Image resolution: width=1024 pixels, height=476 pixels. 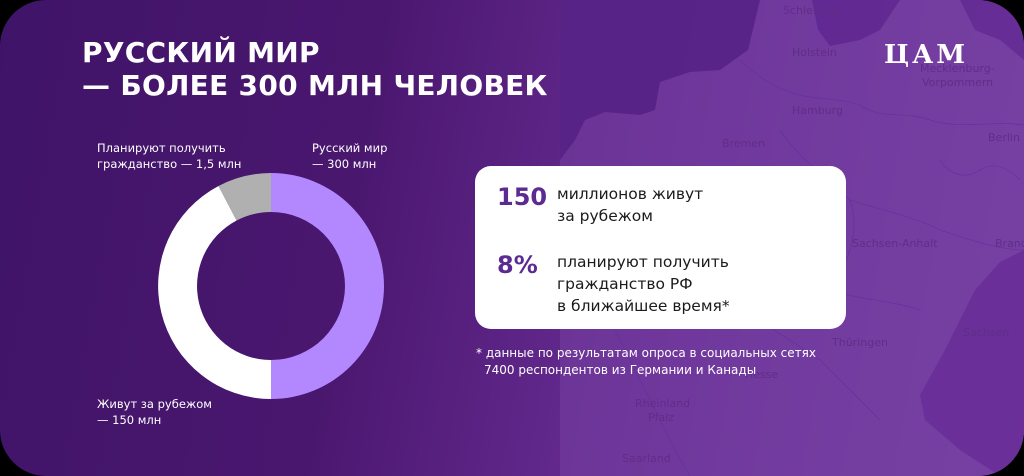 What do you see at coordinates (244, 197) in the screenshot?
I see `donut-segment-planning` at bounding box center [244, 197].